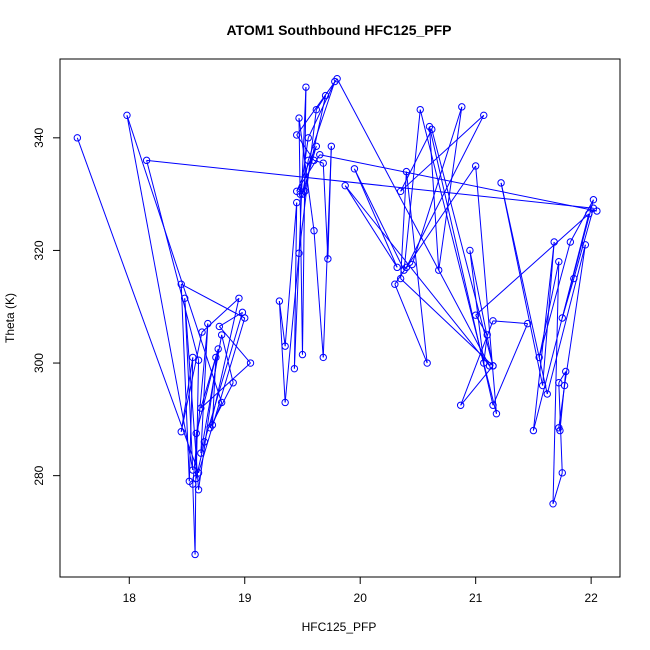 The image size is (650, 650). I want to click on chart-title: ATOM1 Southbound HFC125_PFP, so click(338, 30).